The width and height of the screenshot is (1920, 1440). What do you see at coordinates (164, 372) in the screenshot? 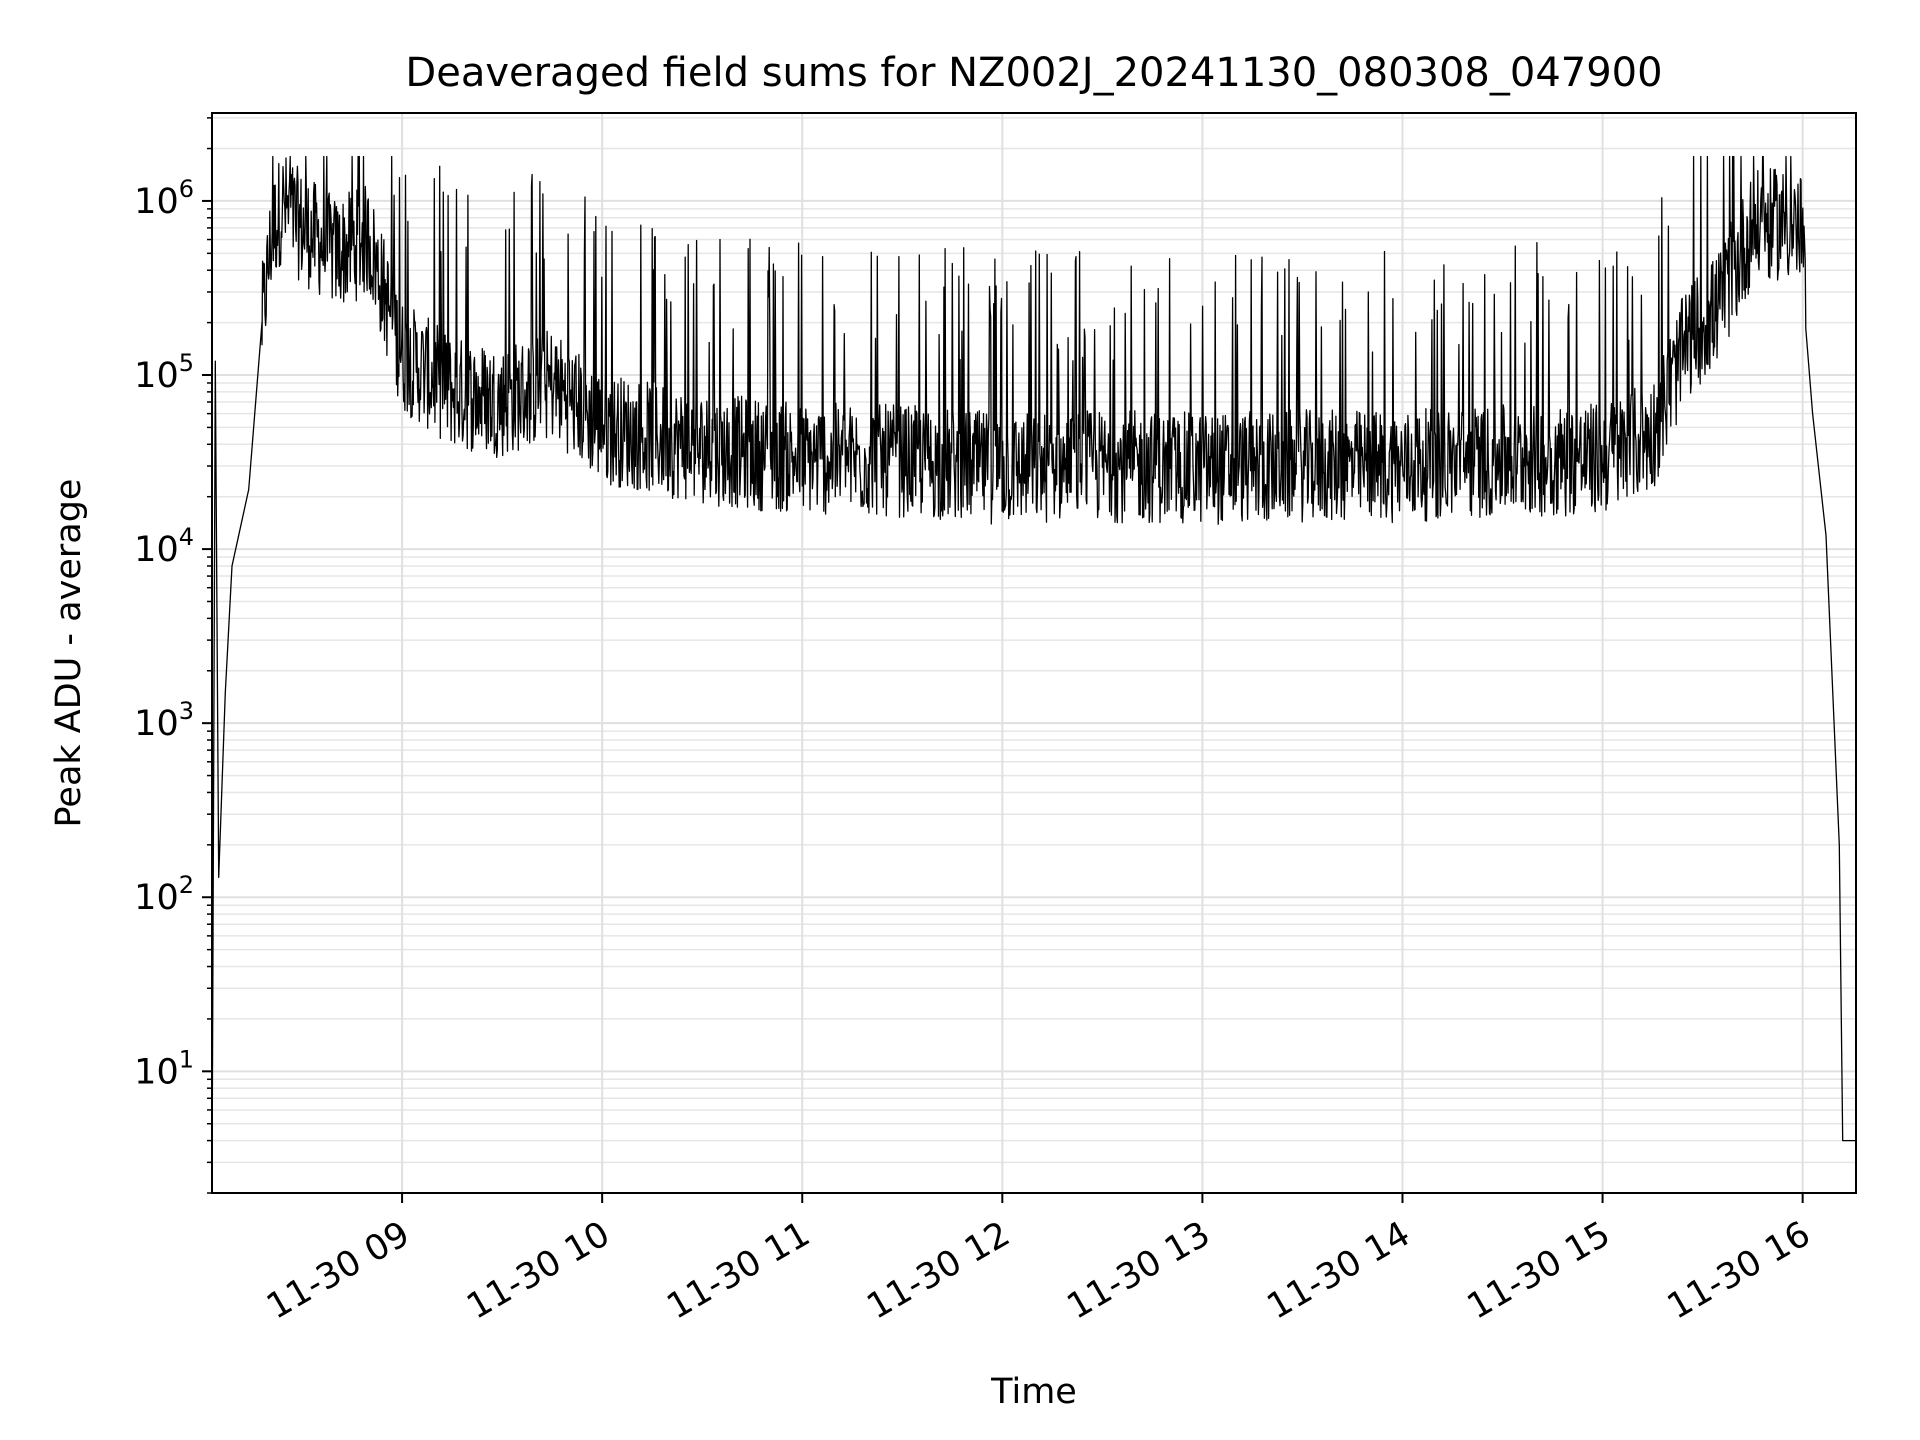
I see `y-tick-label: 10⁵` at bounding box center [164, 372].